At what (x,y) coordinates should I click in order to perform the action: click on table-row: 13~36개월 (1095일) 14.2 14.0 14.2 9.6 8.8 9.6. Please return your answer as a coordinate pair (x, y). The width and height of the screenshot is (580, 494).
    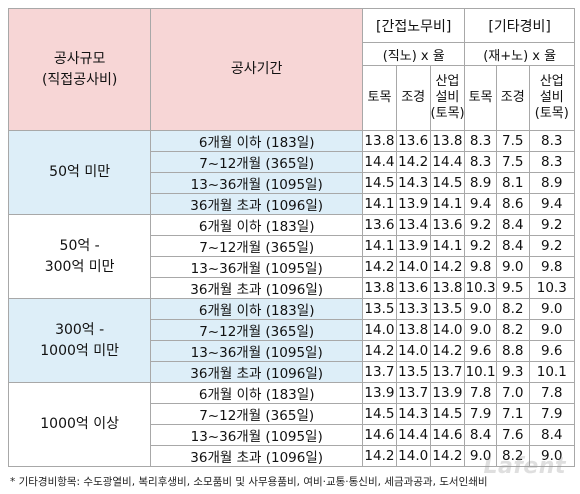
    Looking at the image, I should click on (292, 351).